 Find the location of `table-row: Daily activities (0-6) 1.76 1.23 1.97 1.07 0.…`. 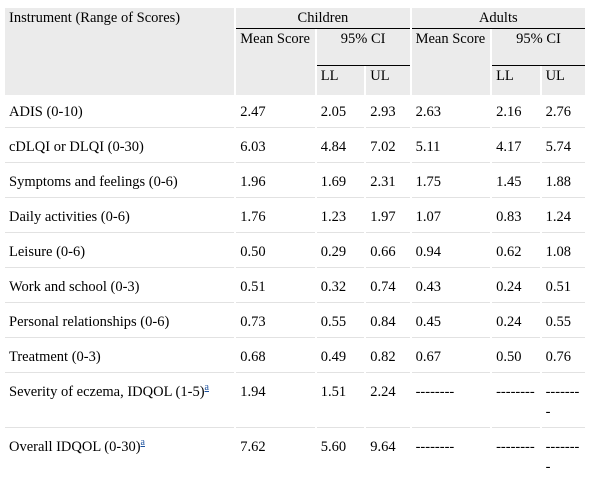

table-row: Daily activities (0-6) 1.76 1.23 1.97 1.07 0.… is located at coordinates (295, 215).